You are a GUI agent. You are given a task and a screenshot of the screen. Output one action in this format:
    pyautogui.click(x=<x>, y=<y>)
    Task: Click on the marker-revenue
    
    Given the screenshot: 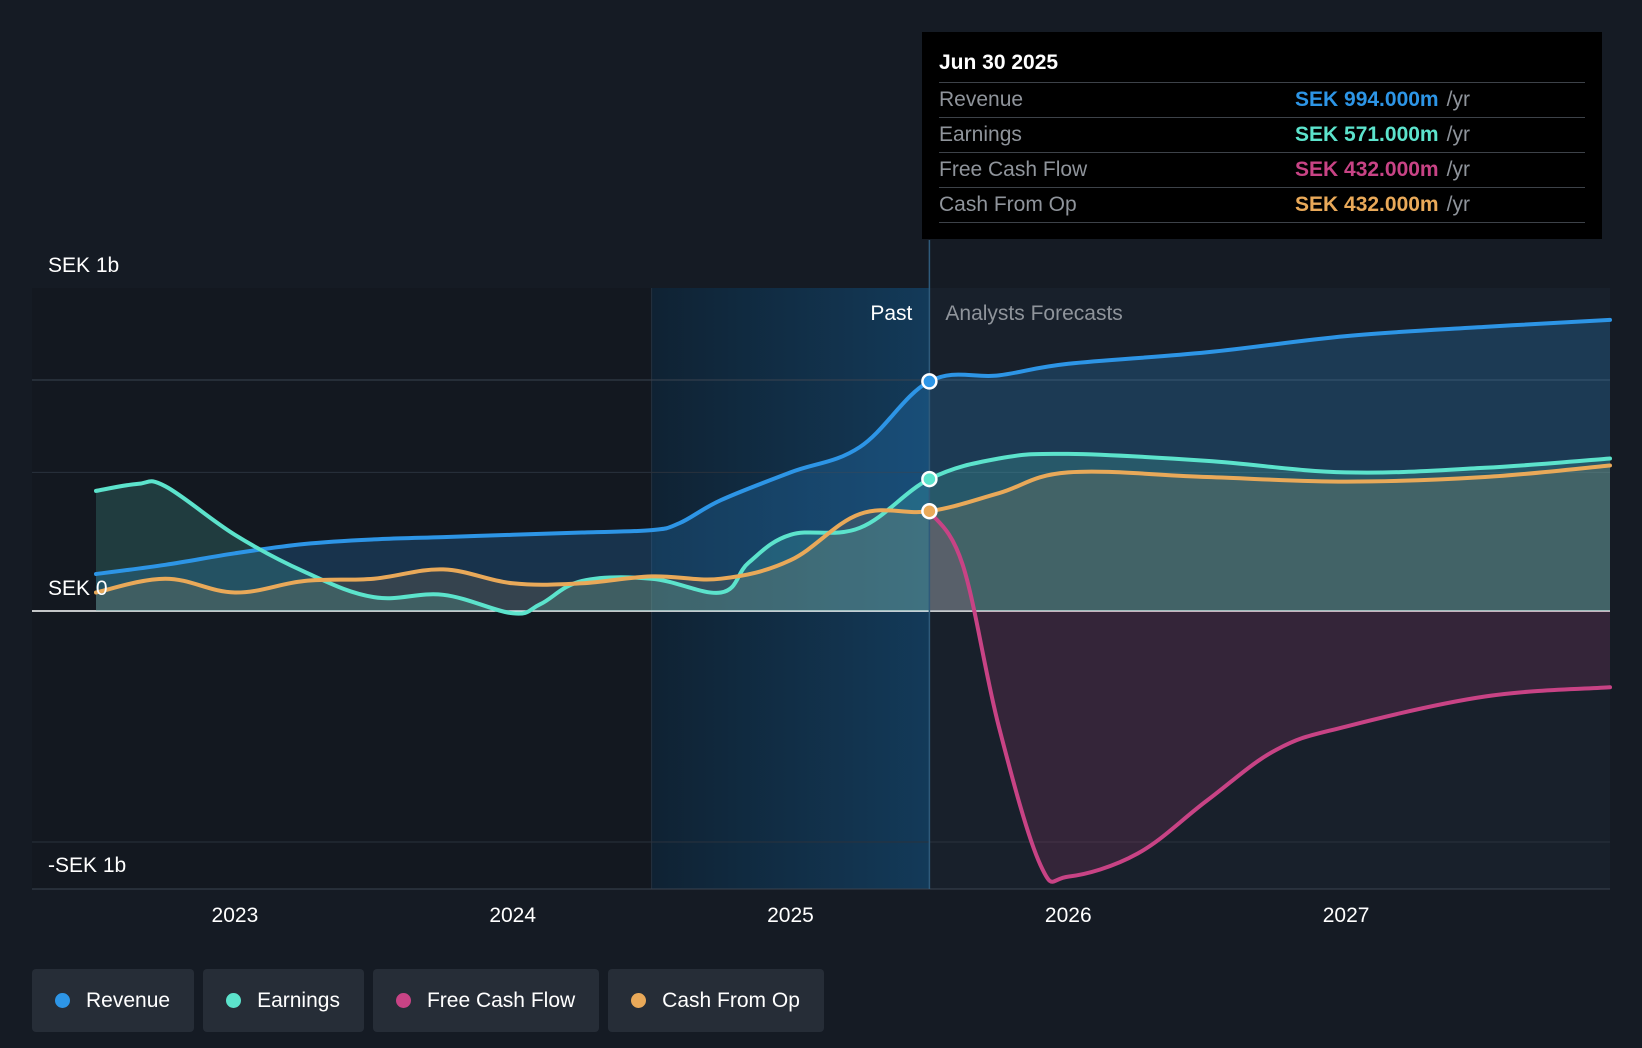 What is the action you would take?
    pyautogui.click(x=929, y=381)
    